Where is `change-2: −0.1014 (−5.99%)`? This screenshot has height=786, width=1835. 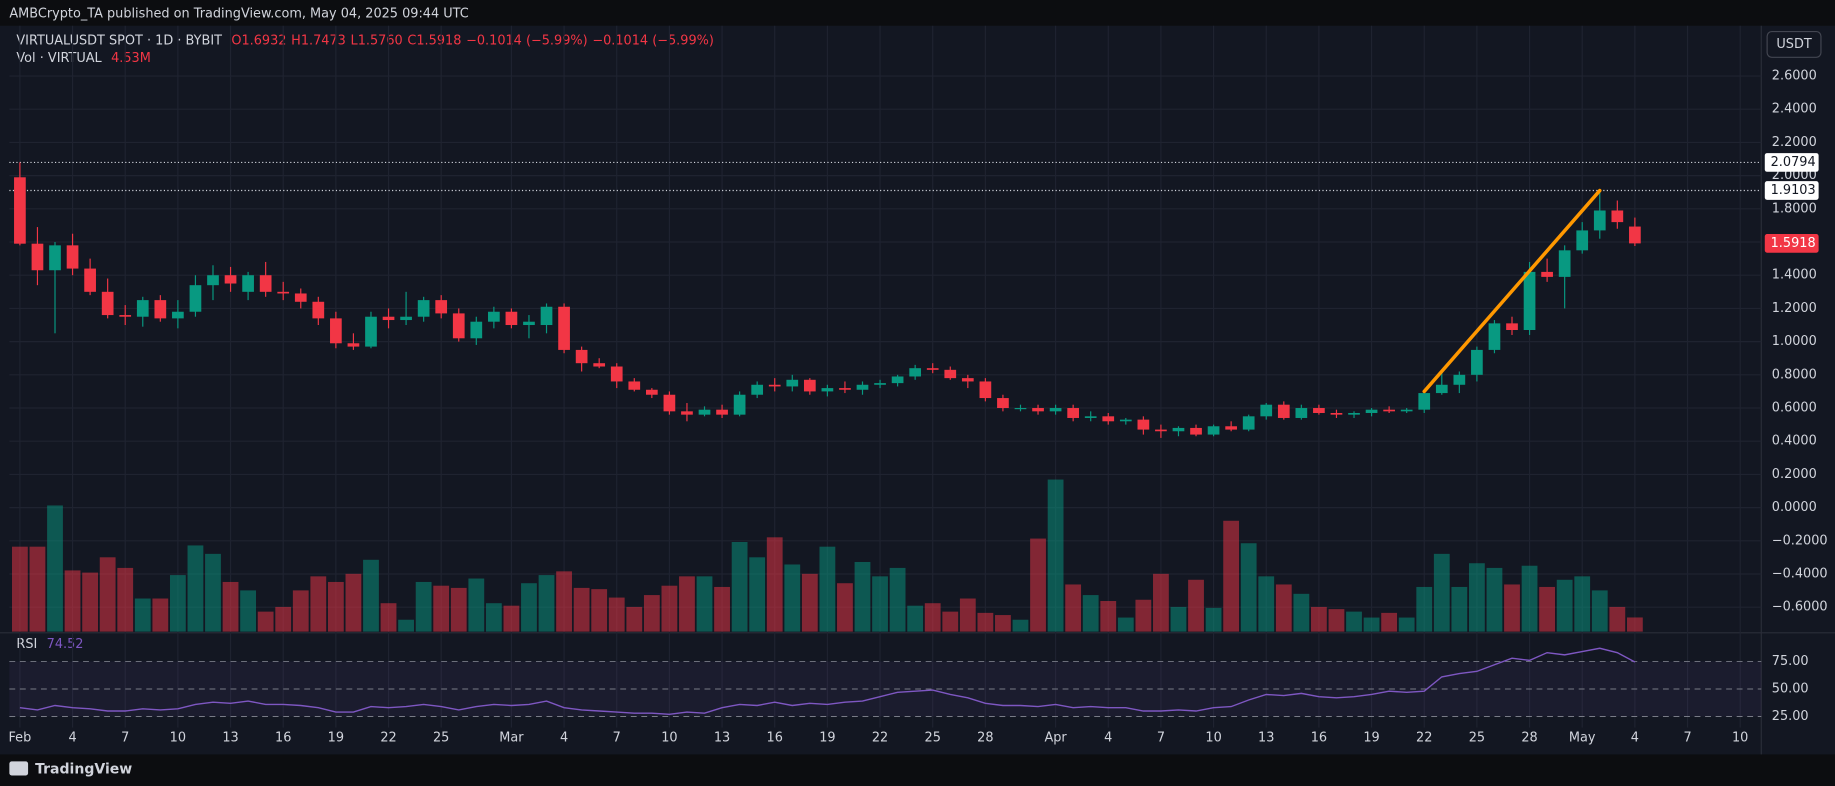
change-2: −0.1014 (−5.99%) is located at coordinates (653, 40).